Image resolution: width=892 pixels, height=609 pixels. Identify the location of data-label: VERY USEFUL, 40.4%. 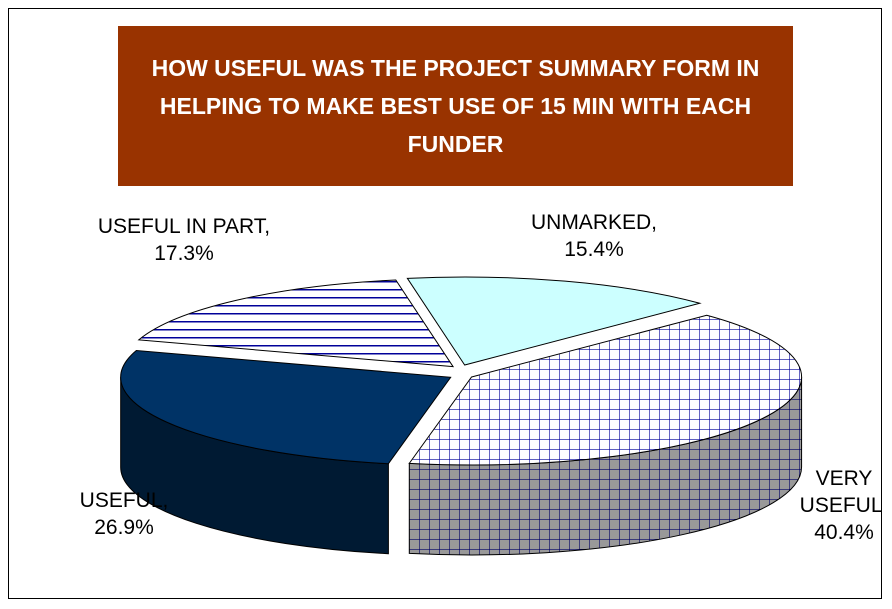
(835, 505).